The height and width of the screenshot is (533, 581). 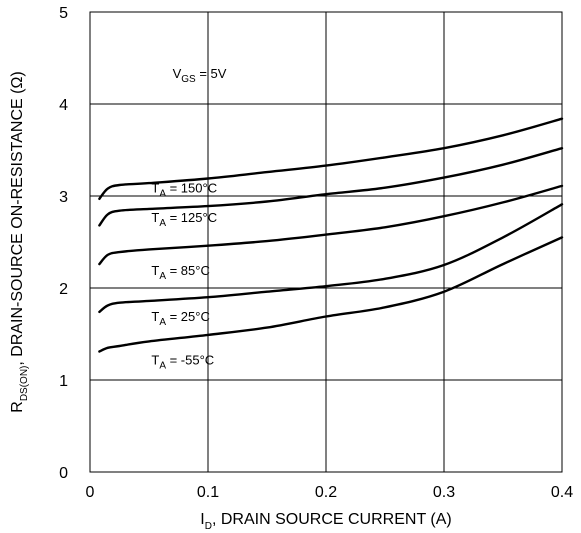 I want to click on series-label-2: TA = 85°C, so click(x=180, y=272).